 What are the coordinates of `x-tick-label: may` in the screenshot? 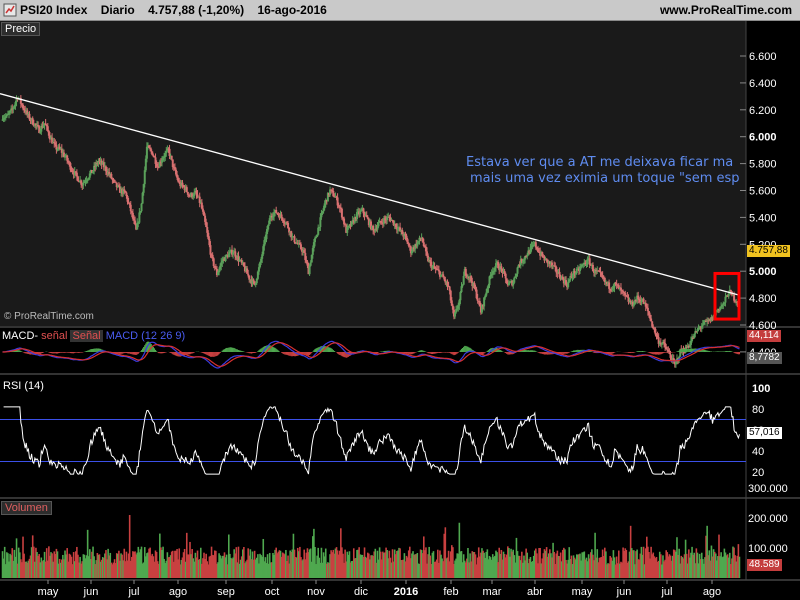 It's located at (582, 592).